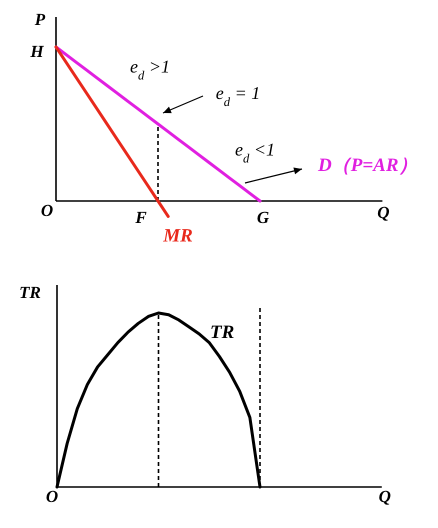 The image size is (438, 528). I want to click on y-axis-title: TR, so click(30, 292).